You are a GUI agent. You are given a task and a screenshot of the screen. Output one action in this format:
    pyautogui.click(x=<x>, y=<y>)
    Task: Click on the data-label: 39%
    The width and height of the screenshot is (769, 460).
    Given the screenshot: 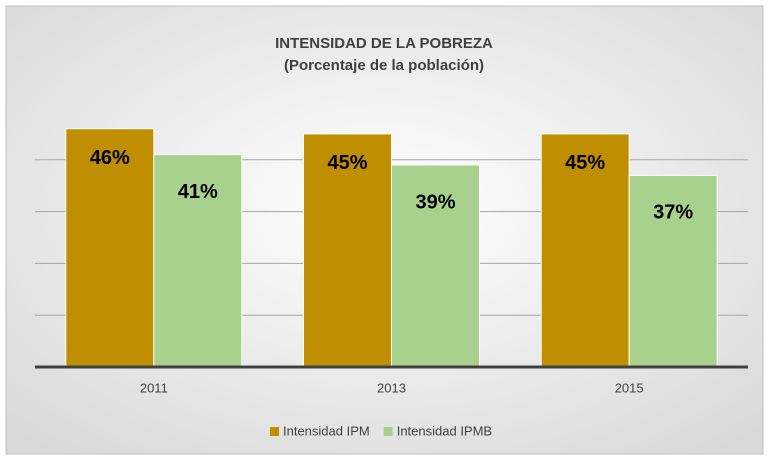 What is the action you would take?
    pyautogui.click(x=435, y=202)
    